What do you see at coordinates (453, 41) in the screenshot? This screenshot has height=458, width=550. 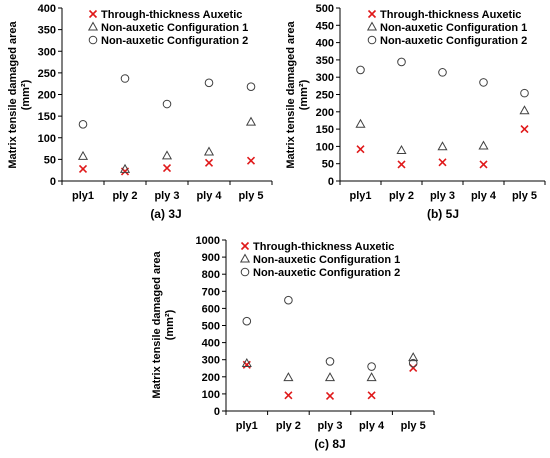 I see `legend-label: Non-auxetic Configuration 2` at bounding box center [453, 41].